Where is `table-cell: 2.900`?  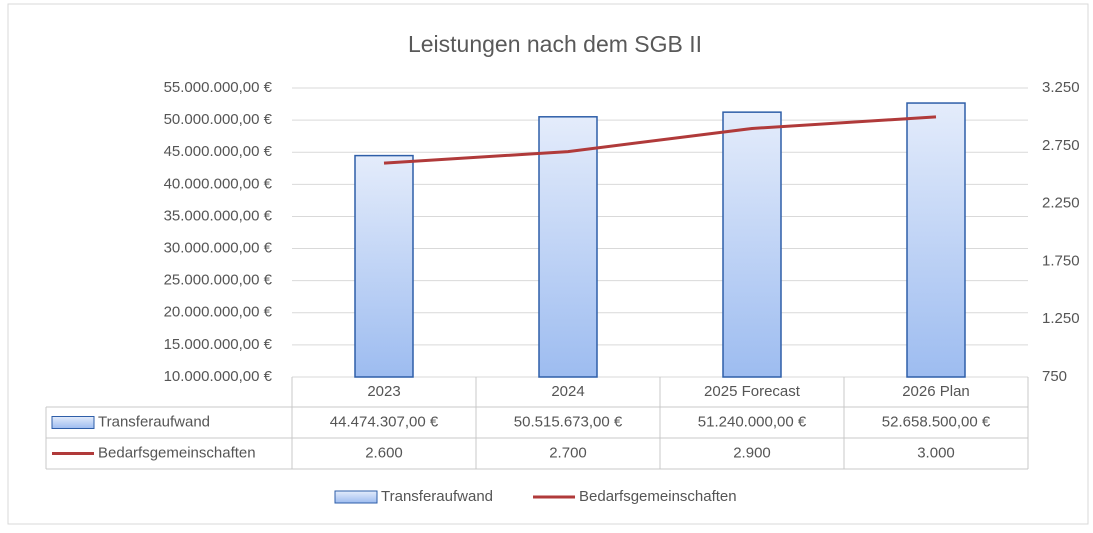
table-cell: 2.900 is located at coordinates (752, 452).